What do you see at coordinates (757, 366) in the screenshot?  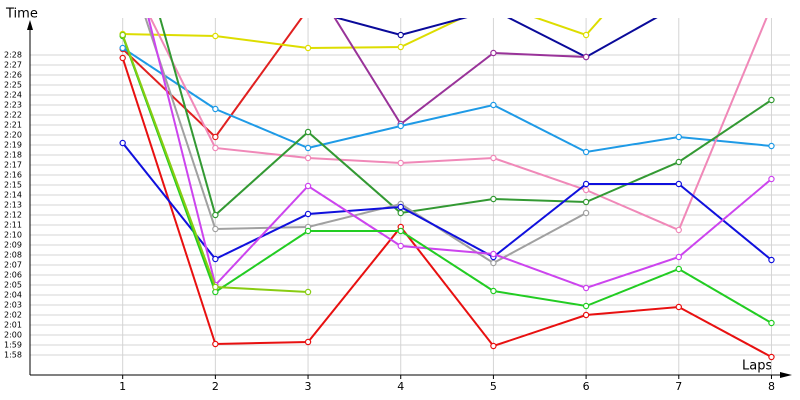 I see `x-axis-label: Laps` at bounding box center [757, 366].